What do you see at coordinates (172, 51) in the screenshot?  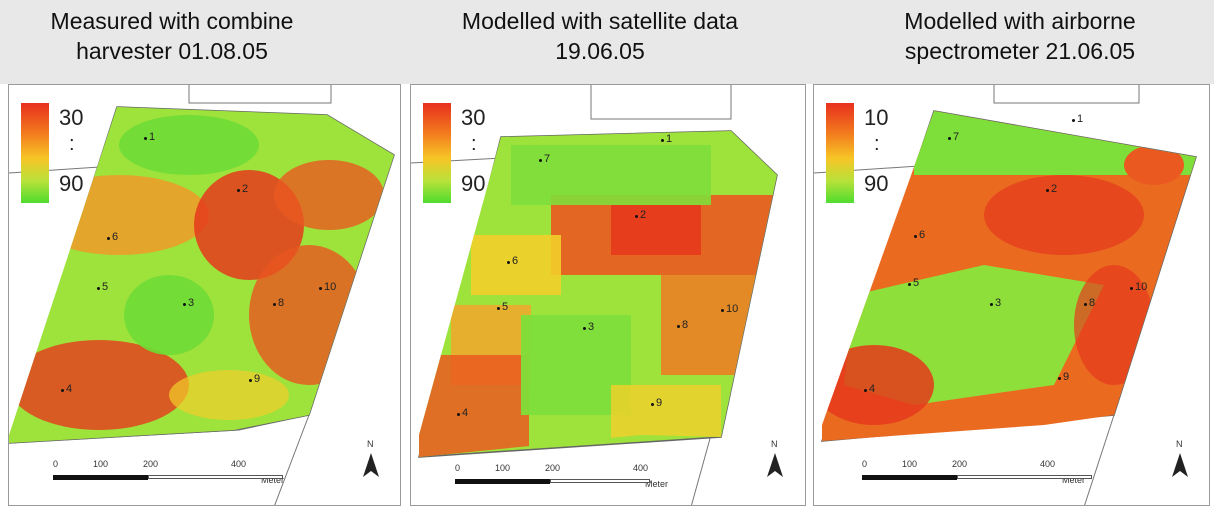 I see `panel-1-title-line2: harvester 01.08.05` at bounding box center [172, 51].